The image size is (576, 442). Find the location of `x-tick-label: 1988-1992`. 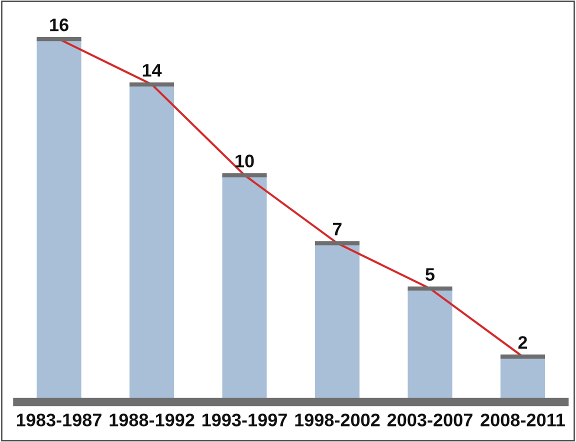

x-tick-label: 1988-1992 is located at coordinates (152, 420).